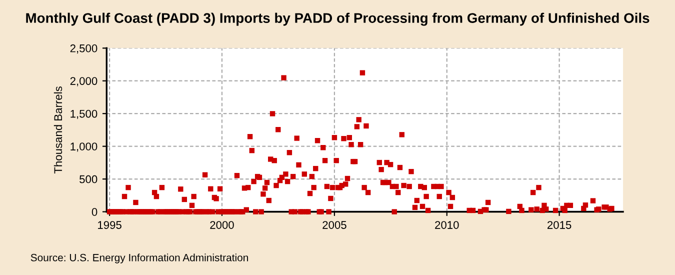 This screenshot has width=675, height=275. Describe the element at coordinates (84, 49) in the screenshot. I see `y-tick-label: 2,500` at that location.